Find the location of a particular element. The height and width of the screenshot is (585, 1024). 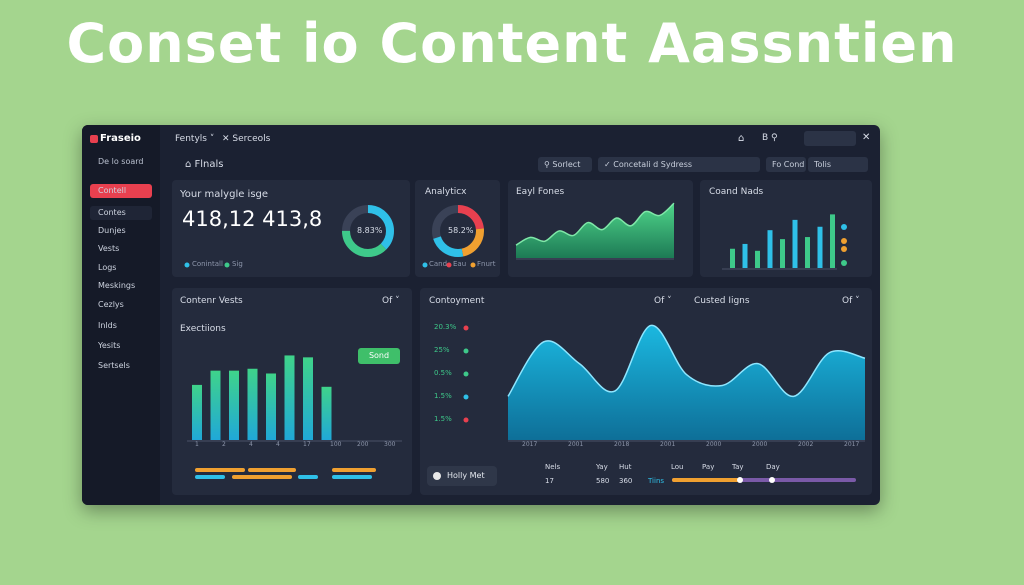

table-header: Day is located at coordinates (773, 467).